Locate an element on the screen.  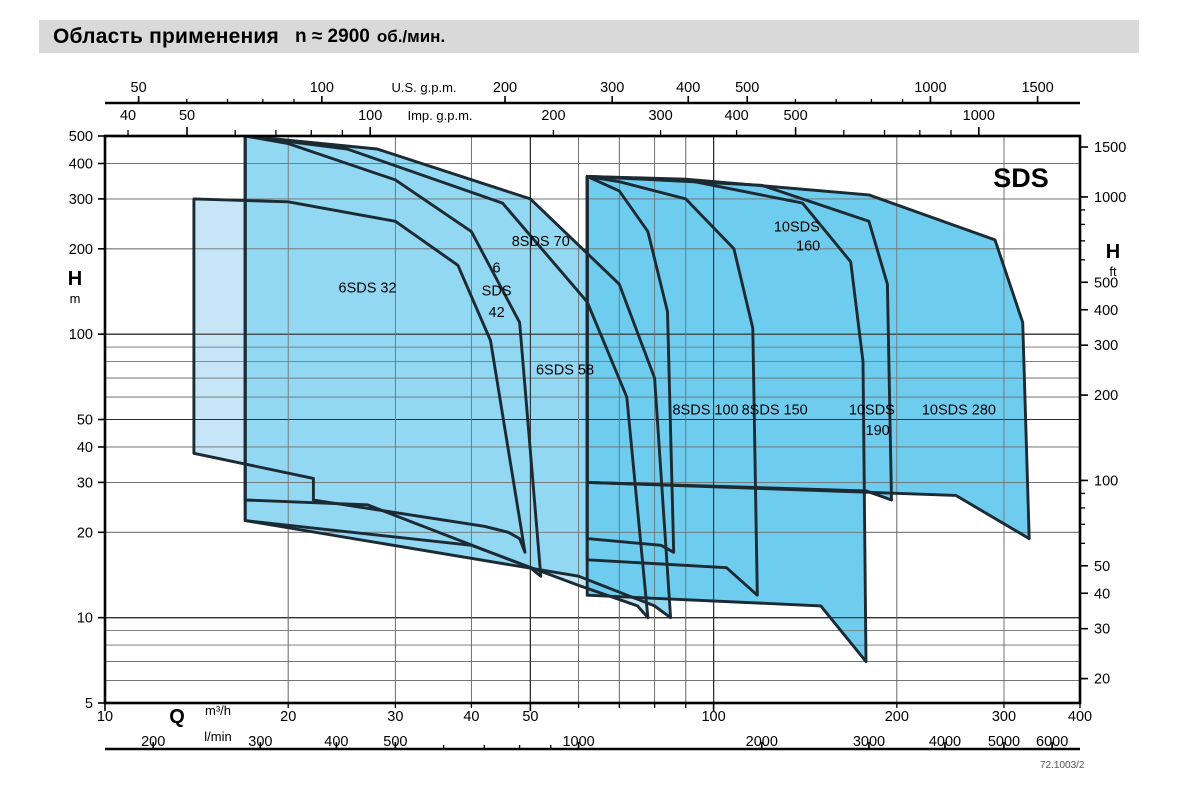
left-axis-label: 40 is located at coordinates (85, 448).